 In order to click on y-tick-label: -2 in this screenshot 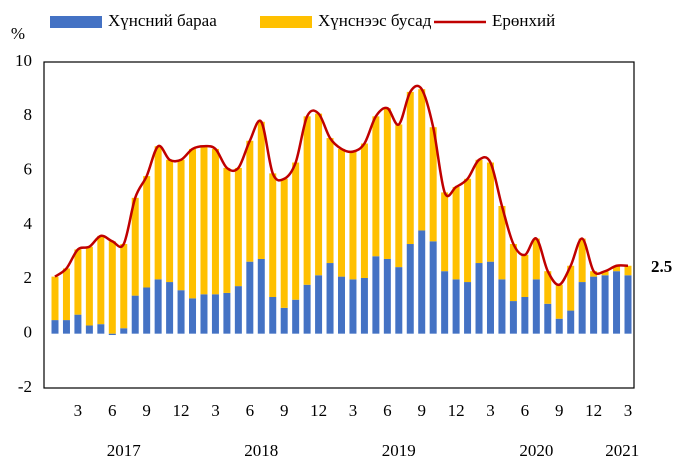, I will do `click(25, 386)`.